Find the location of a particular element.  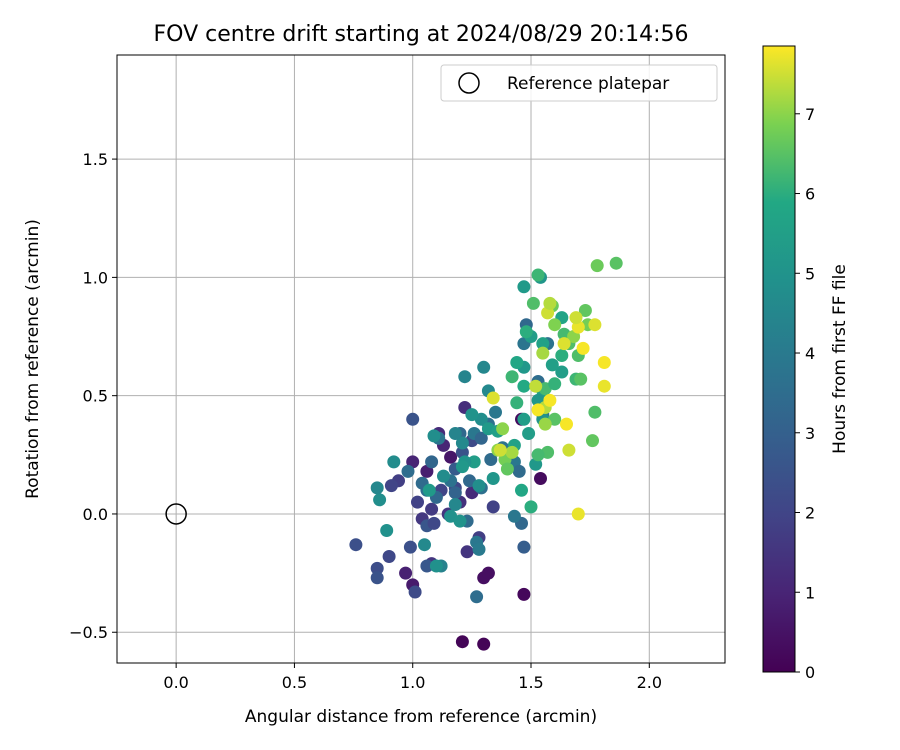

colorbar-tick-label: 4 is located at coordinates (810, 353).